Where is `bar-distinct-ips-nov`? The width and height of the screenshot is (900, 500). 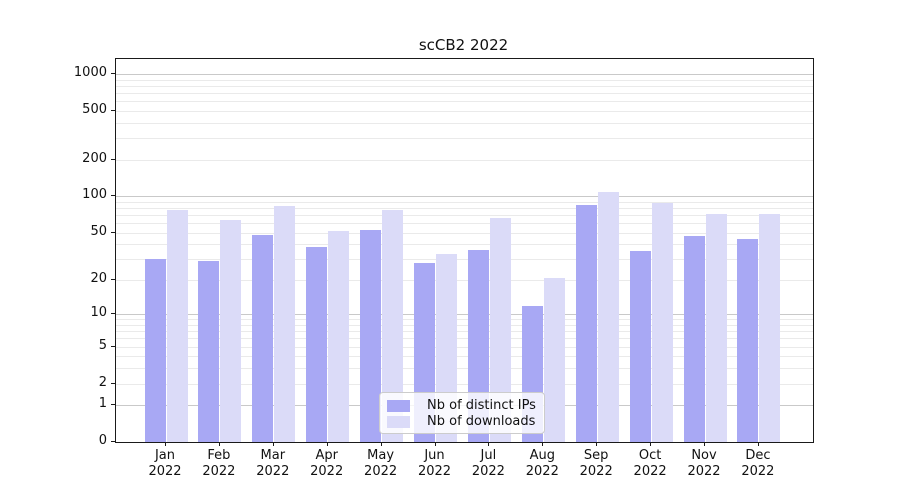 bar-distinct-ips-nov is located at coordinates (694, 339).